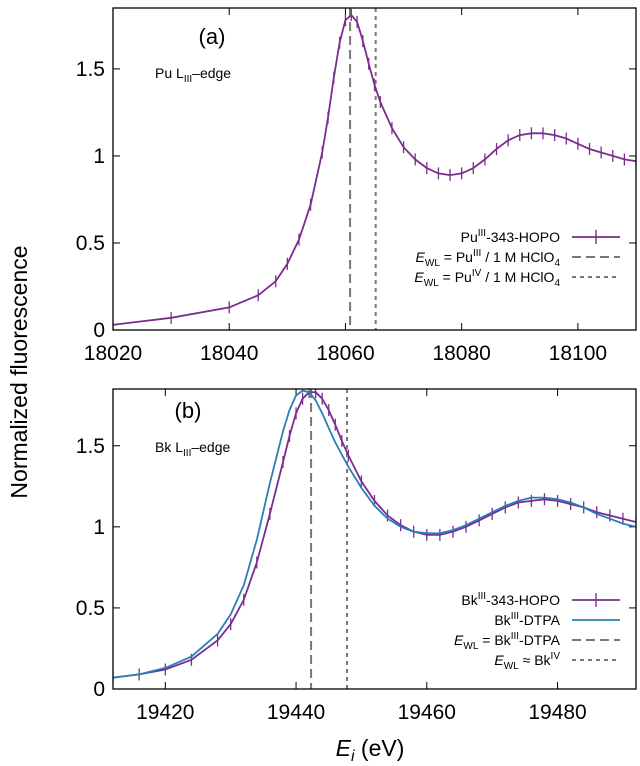 This screenshot has width=640, height=766. I want to click on edge-label: Pu LIII–edge, so click(193, 75).